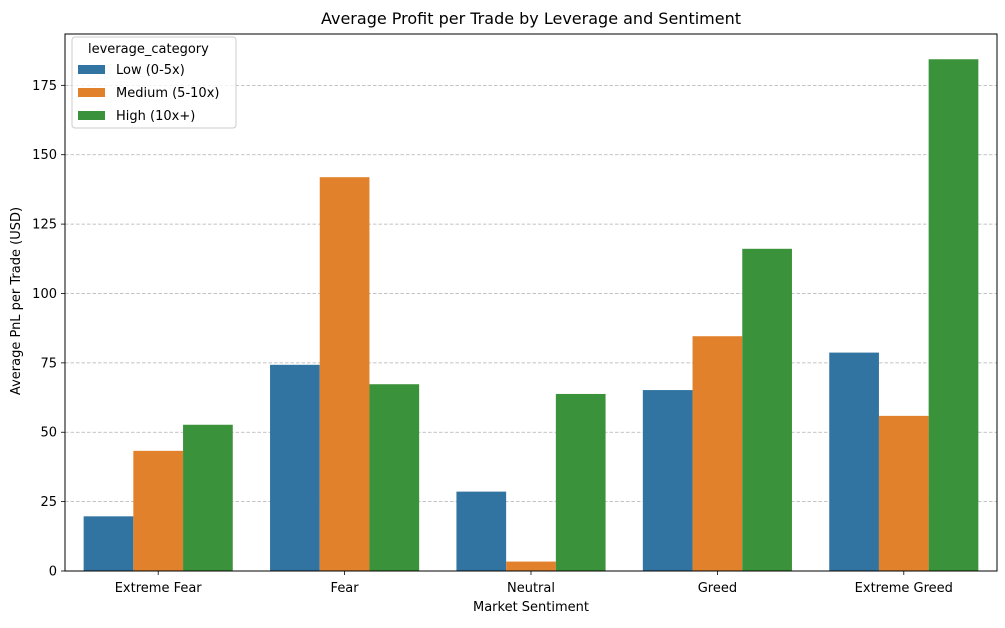  What do you see at coordinates (53, 572) in the screenshot?
I see `y-tick-label: 0` at bounding box center [53, 572].